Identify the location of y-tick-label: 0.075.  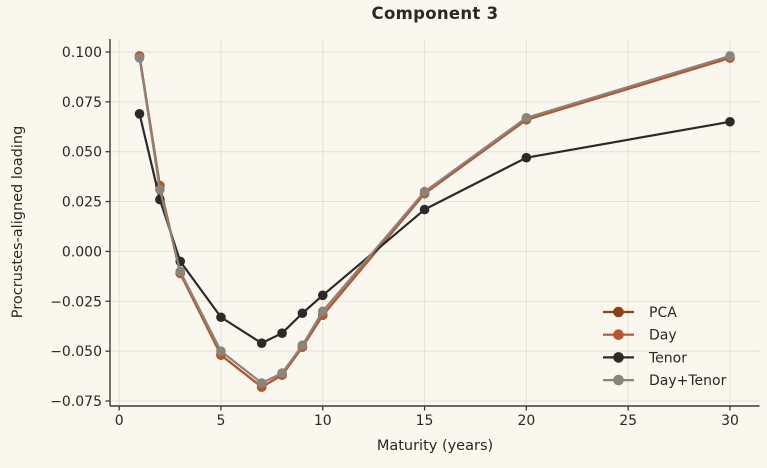
(82, 103).